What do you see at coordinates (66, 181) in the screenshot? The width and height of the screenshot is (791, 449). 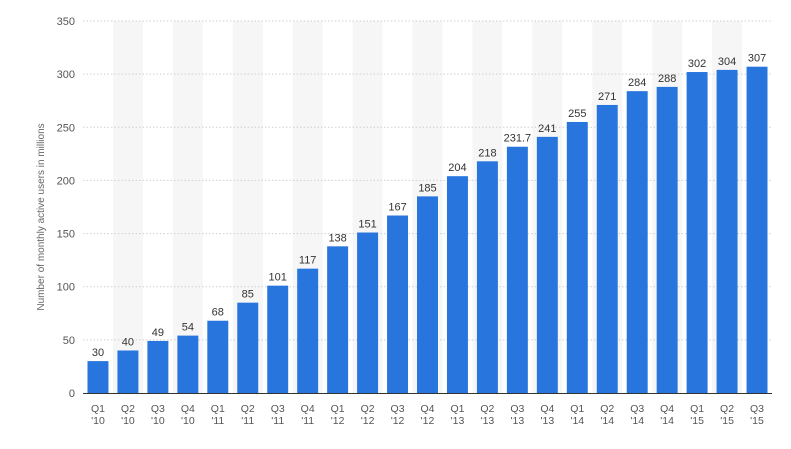 I see `y-tick-label: 200` at bounding box center [66, 181].